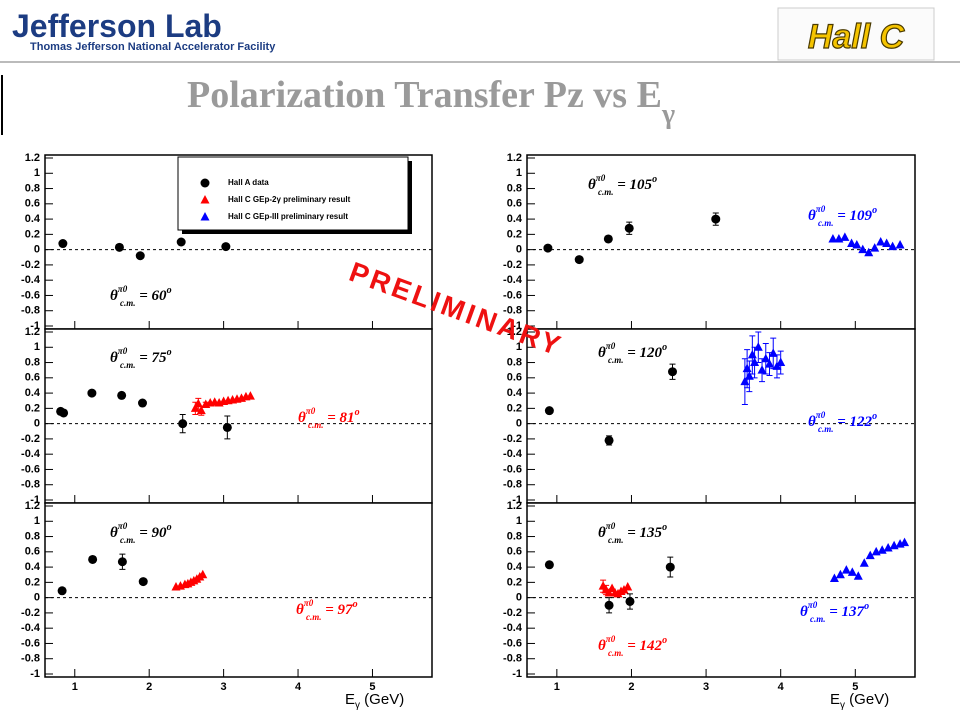 This screenshot has width=960, height=720. Describe the element at coordinates (557, 687) in the screenshot. I see `x-tick-label: 1` at that location.